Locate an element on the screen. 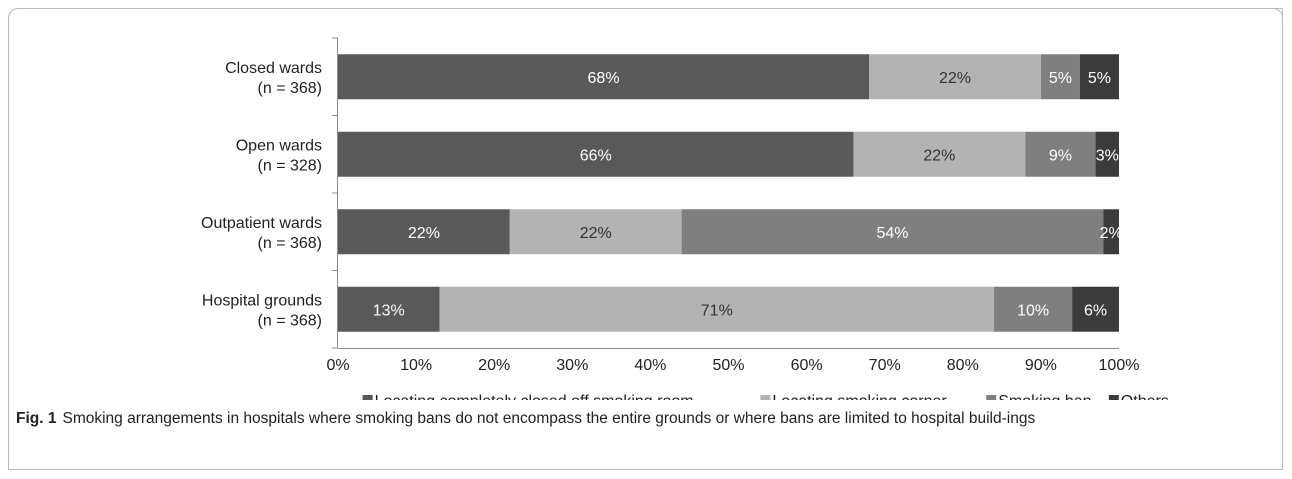  x-tick-label: 90% is located at coordinates (1041, 365).